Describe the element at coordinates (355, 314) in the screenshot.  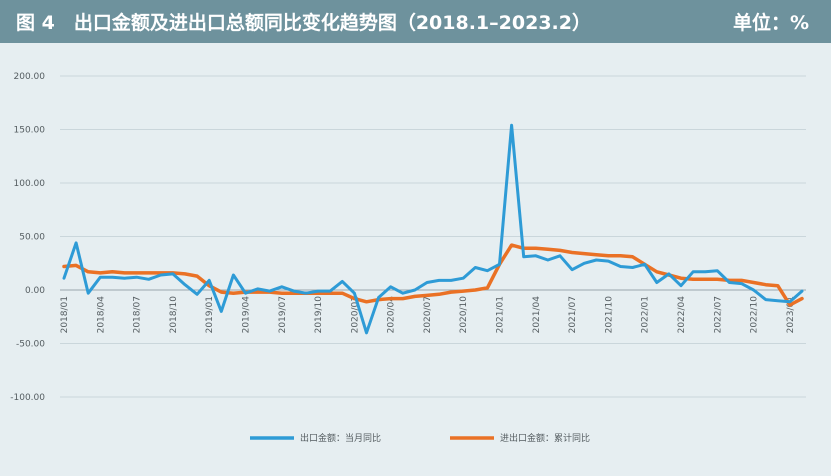
I see `x-tick-label: 2020/01` at that location.